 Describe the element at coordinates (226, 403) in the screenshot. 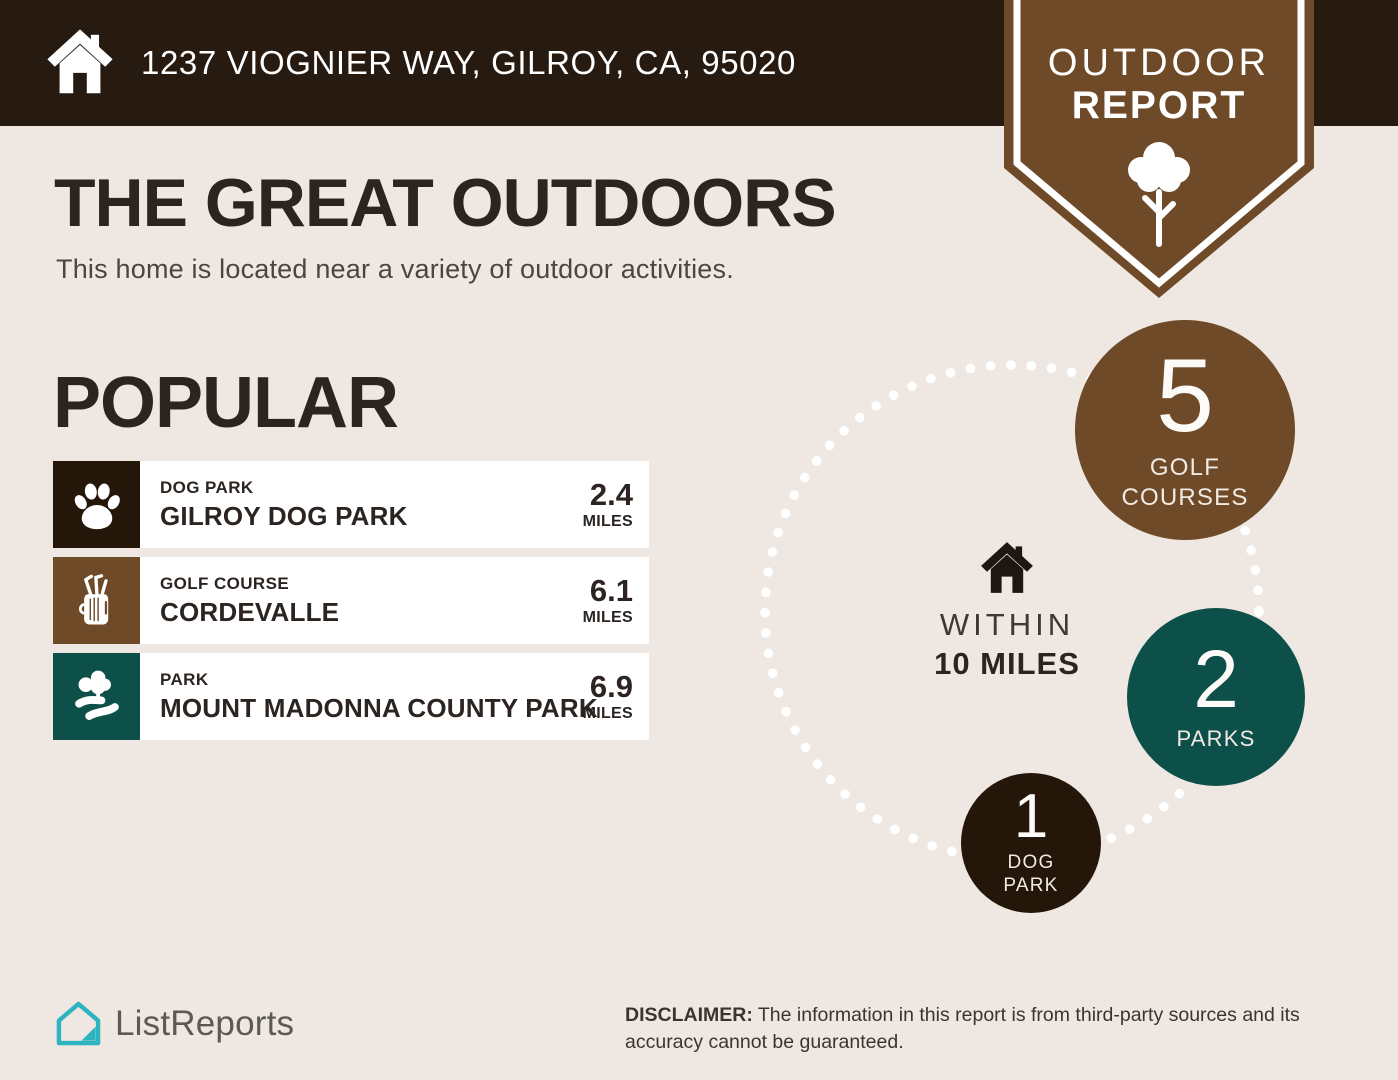

I see `popular-heading: POPULAR` at that location.